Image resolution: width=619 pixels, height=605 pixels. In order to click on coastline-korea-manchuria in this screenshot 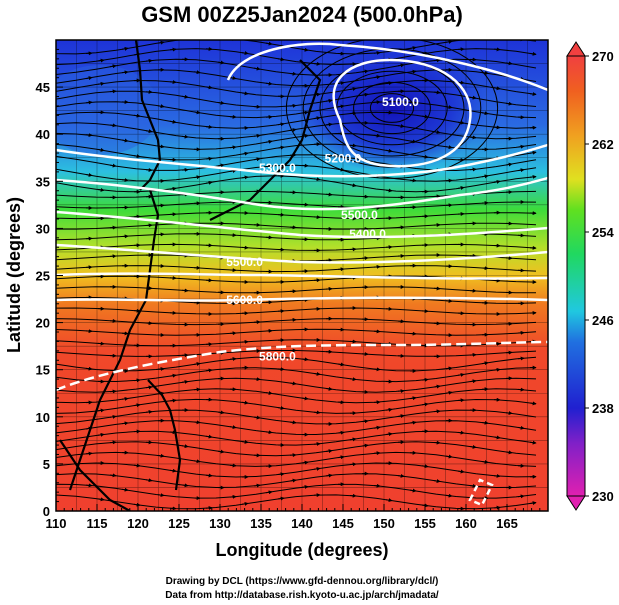, I will do `click(148, 115)`.